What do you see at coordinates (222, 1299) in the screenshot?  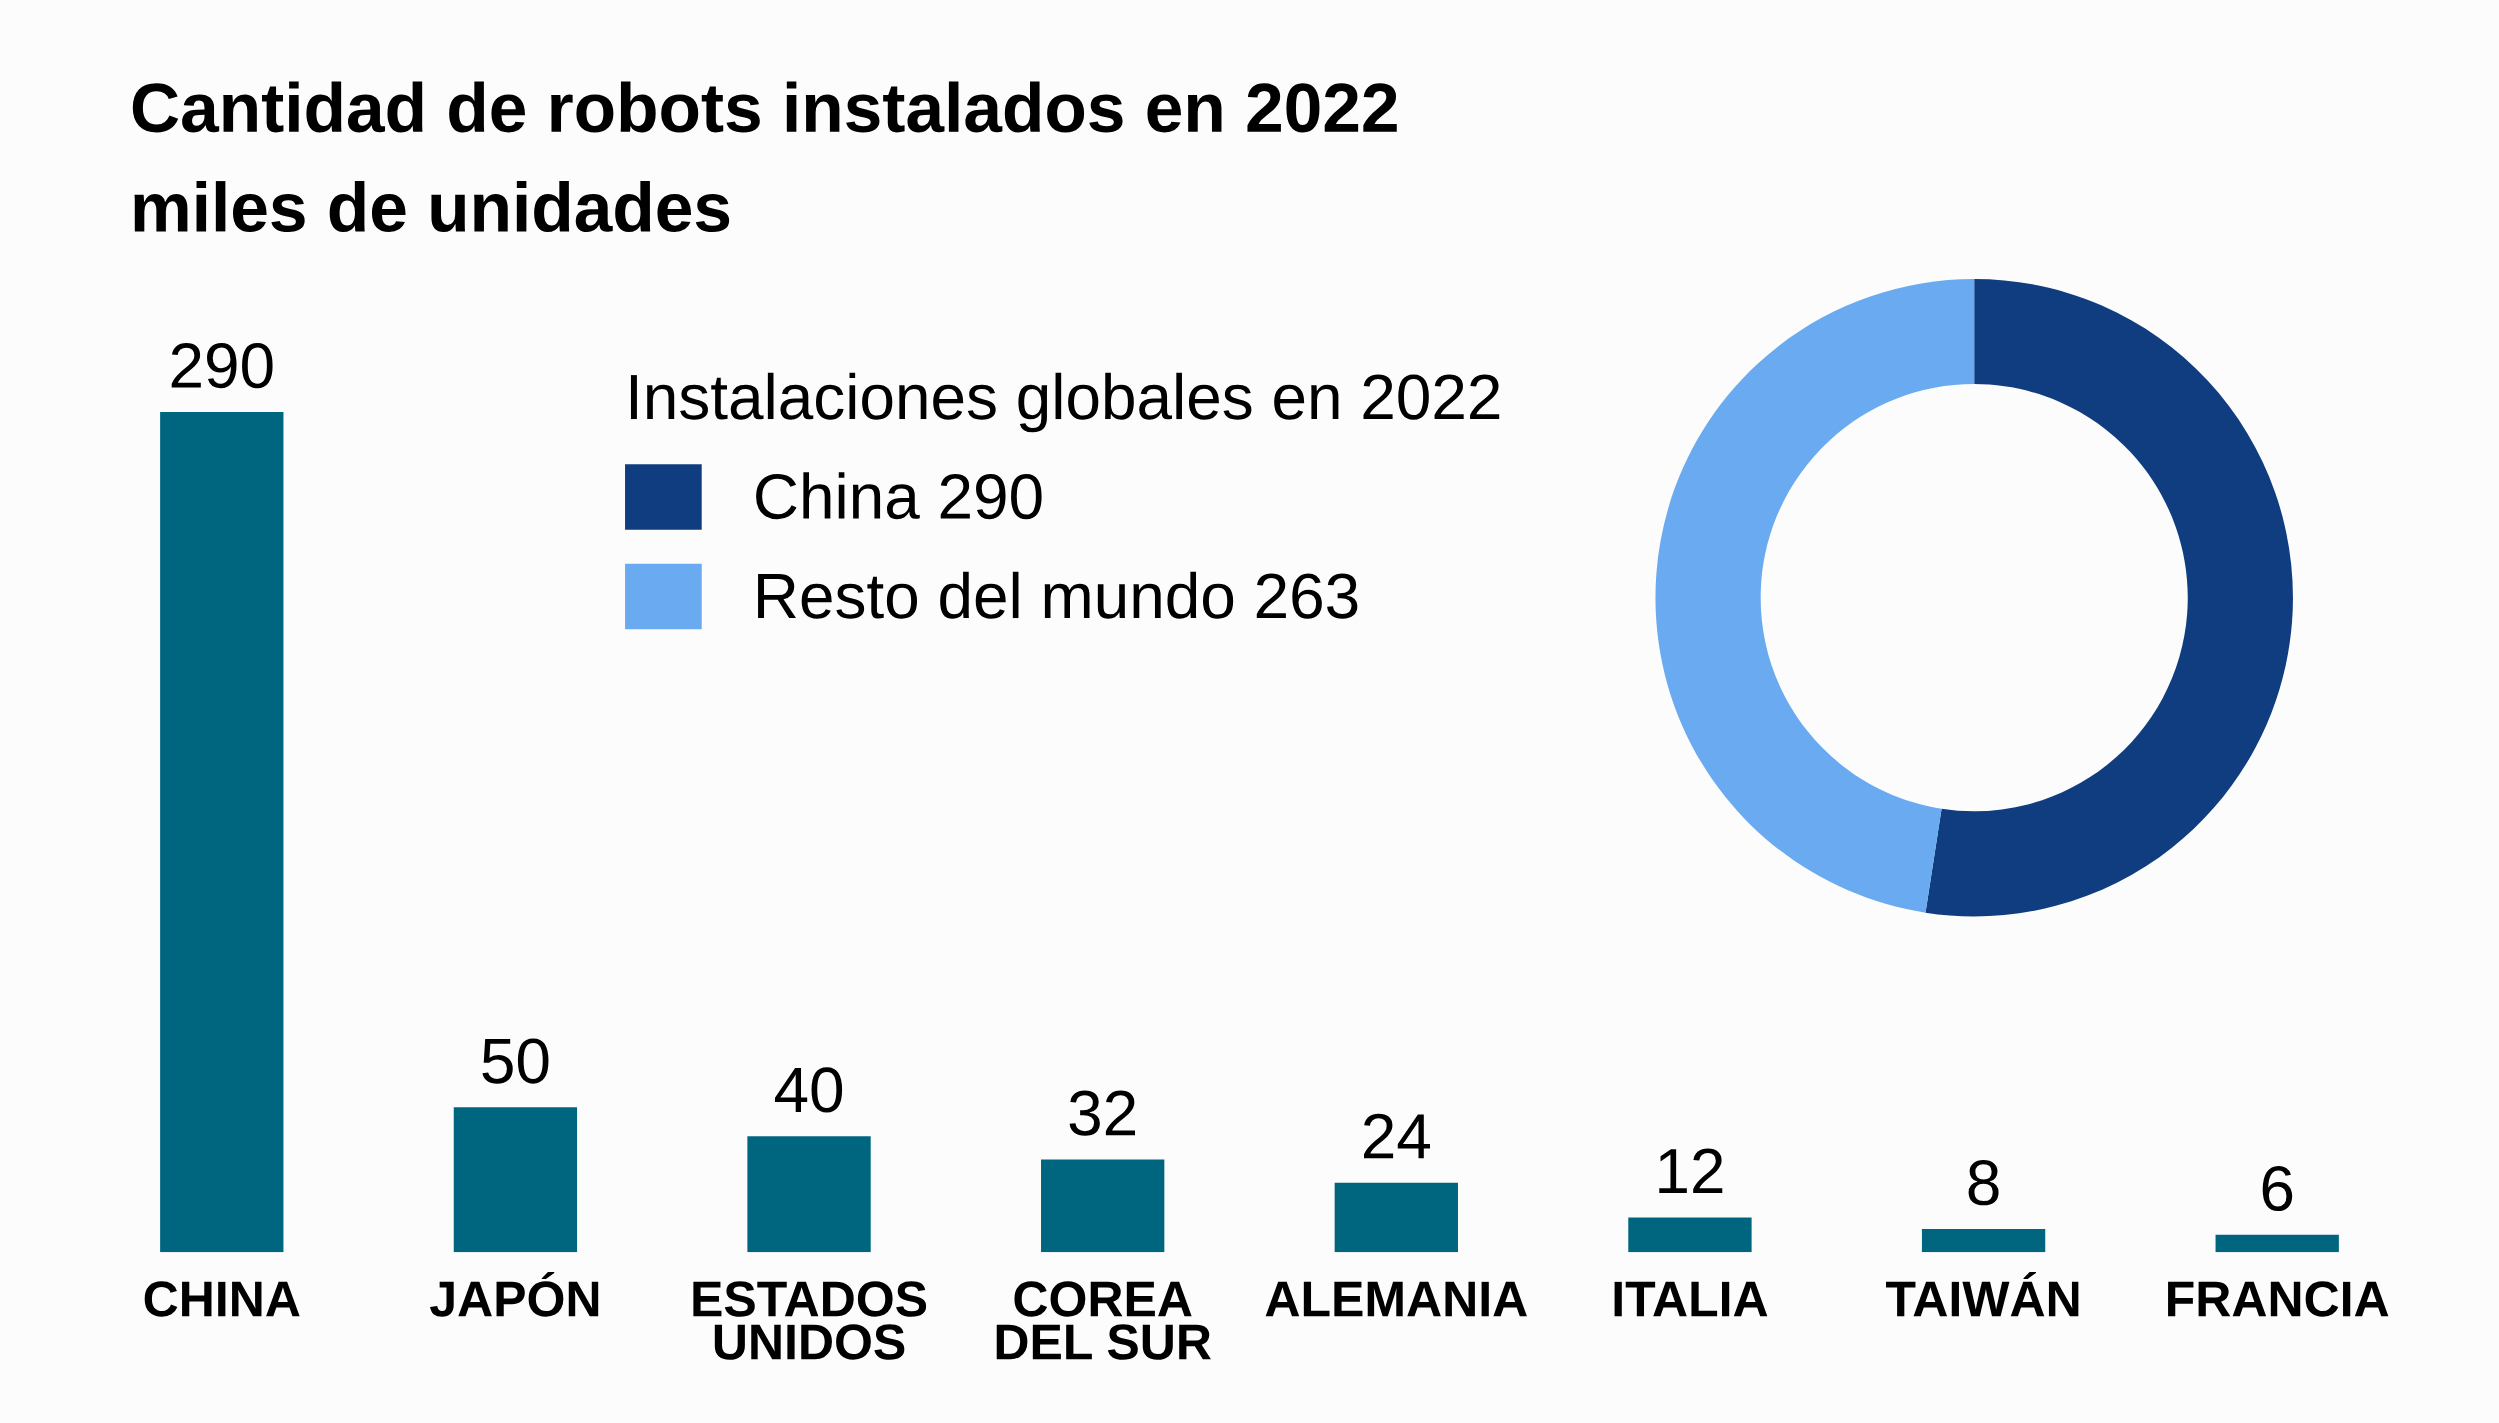 I see `x-tick-label: CHINA` at bounding box center [222, 1299].